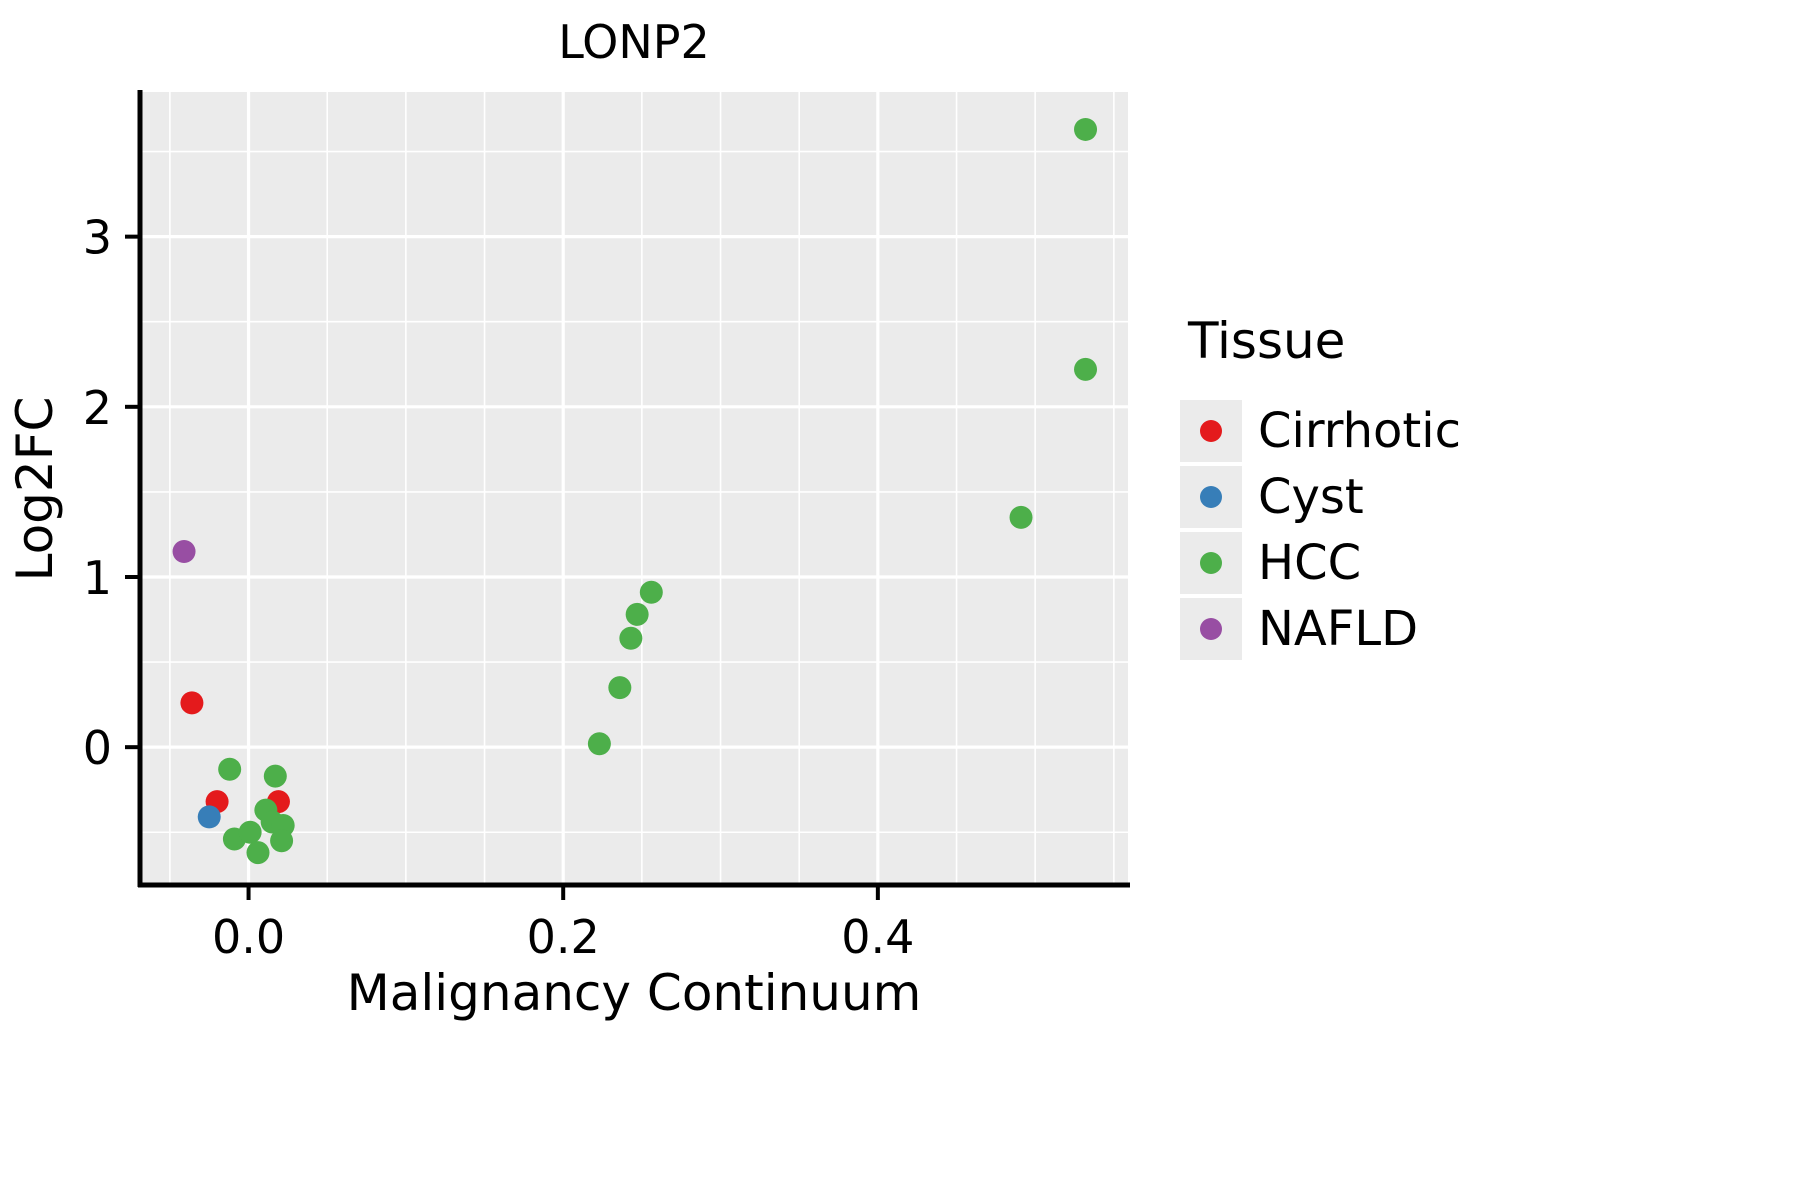 The height and width of the screenshot is (1200, 1800). Describe the element at coordinates (192, 703) in the screenshot. I see `data-point-cirrhotic` at that location.